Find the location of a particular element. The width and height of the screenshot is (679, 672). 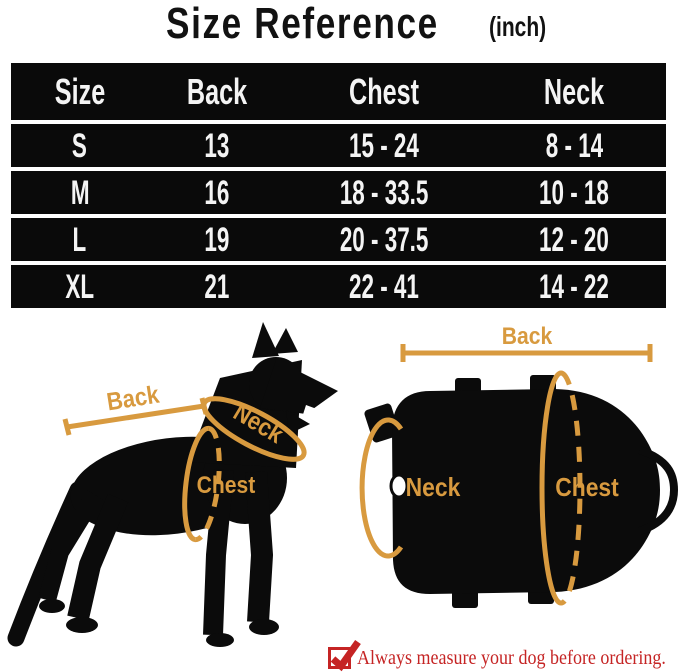

harness-chest-measure-ellipse is located at coordinates (561, 488).